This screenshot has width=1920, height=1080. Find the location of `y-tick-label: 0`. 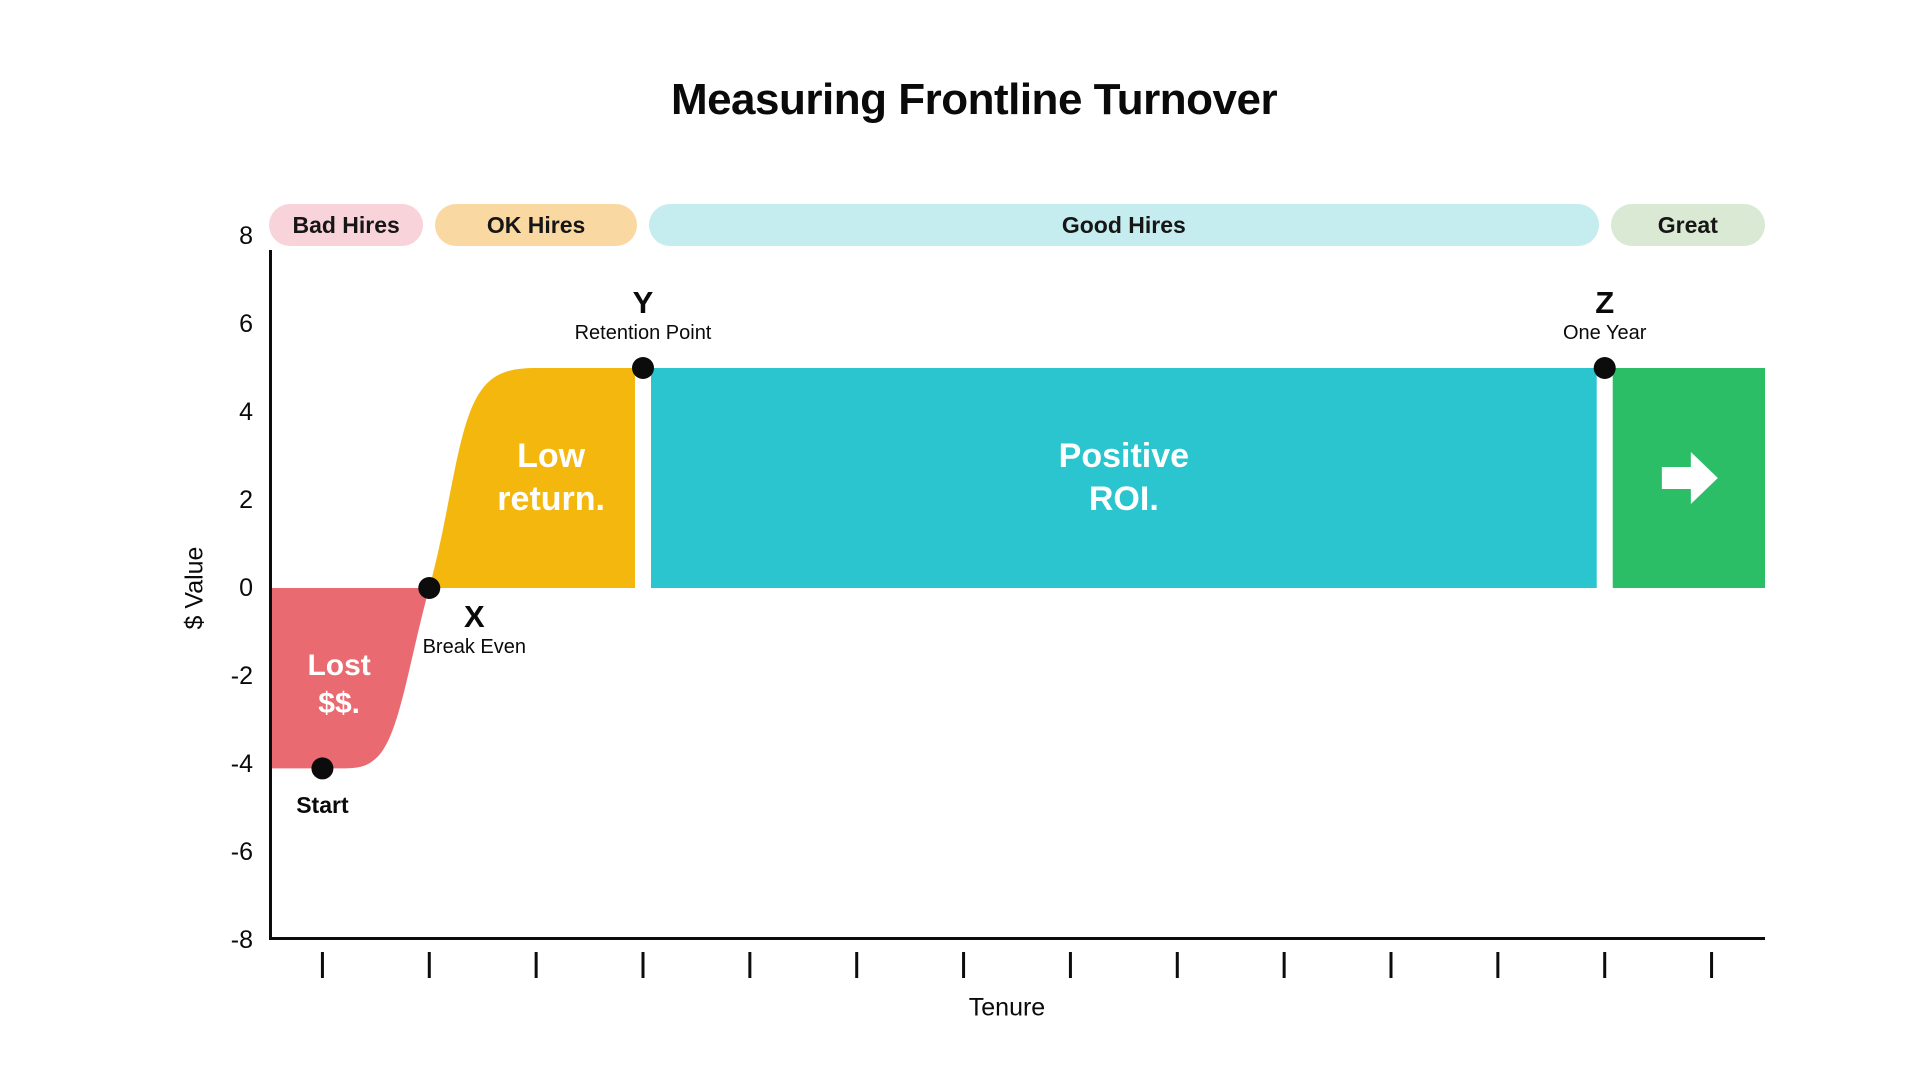

y-tick-label: 0 is located at coordinates (246, 588).